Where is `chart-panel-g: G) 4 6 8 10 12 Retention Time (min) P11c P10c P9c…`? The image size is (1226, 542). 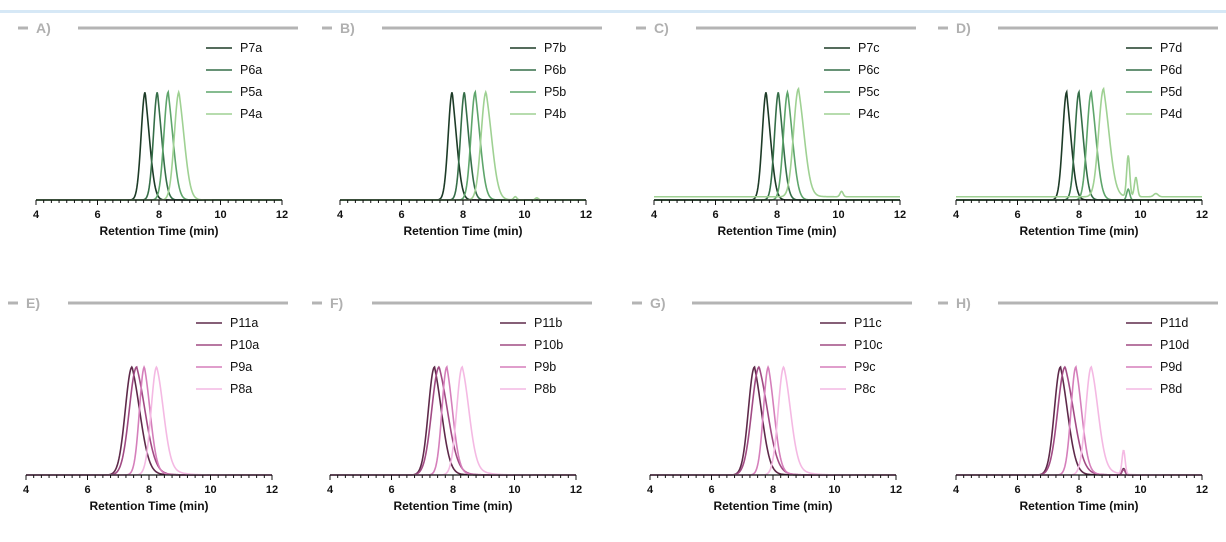 chart-panel-g: G) 4 6 8 10 12 Retention Time (min) P11c P10c P9c… is located at coordinates (782, 412).